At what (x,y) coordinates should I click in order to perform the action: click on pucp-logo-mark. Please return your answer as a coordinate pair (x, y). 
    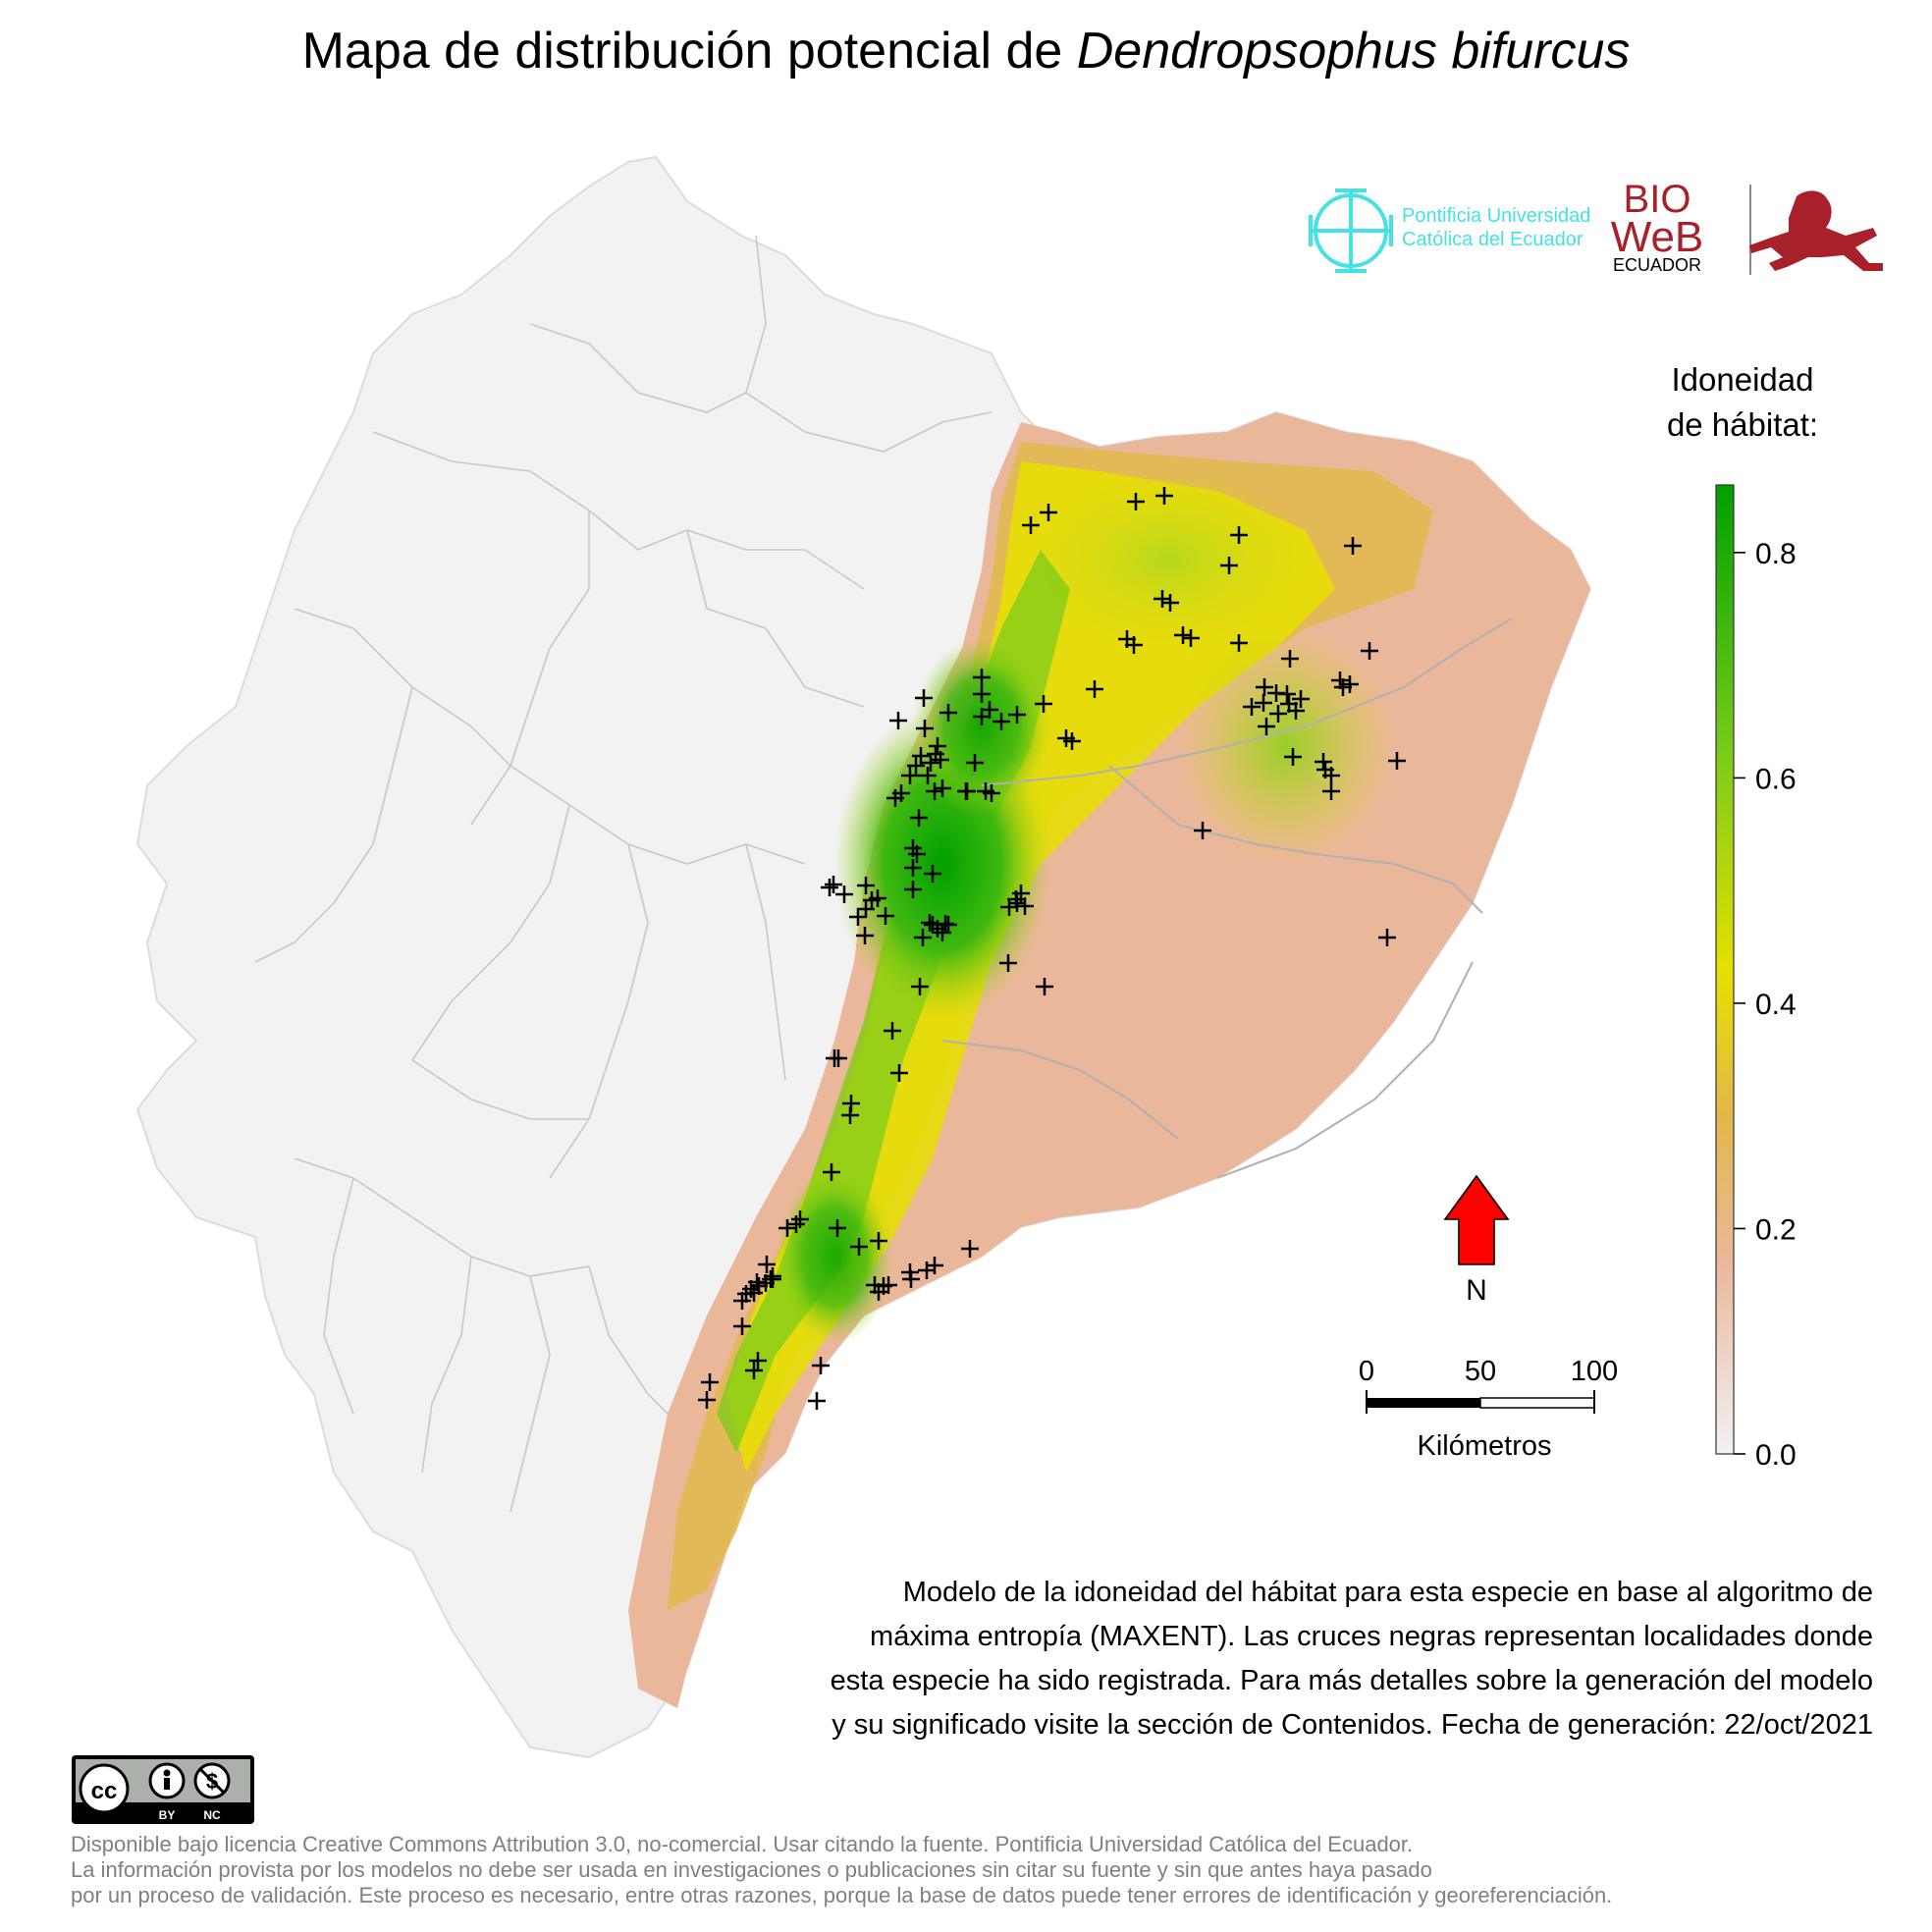
    Looking at the image, I should click on (1351, 230).